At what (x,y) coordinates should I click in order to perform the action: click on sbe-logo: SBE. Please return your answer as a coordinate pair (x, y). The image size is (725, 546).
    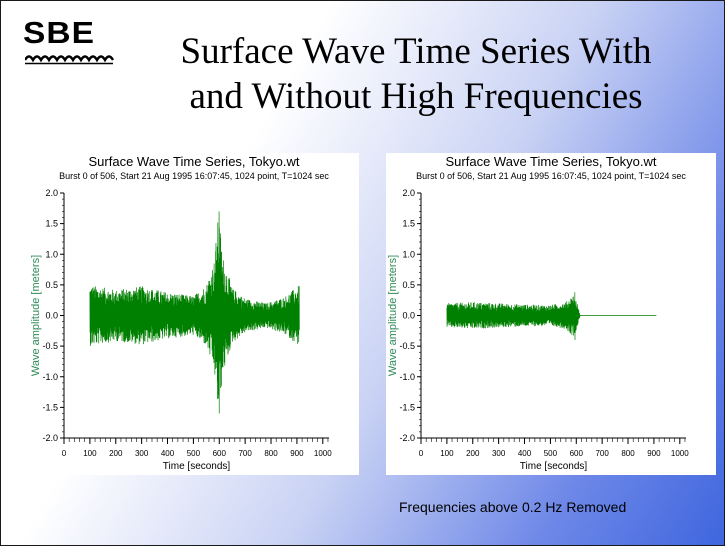
    Looking at the image, I should click on (73, 46).